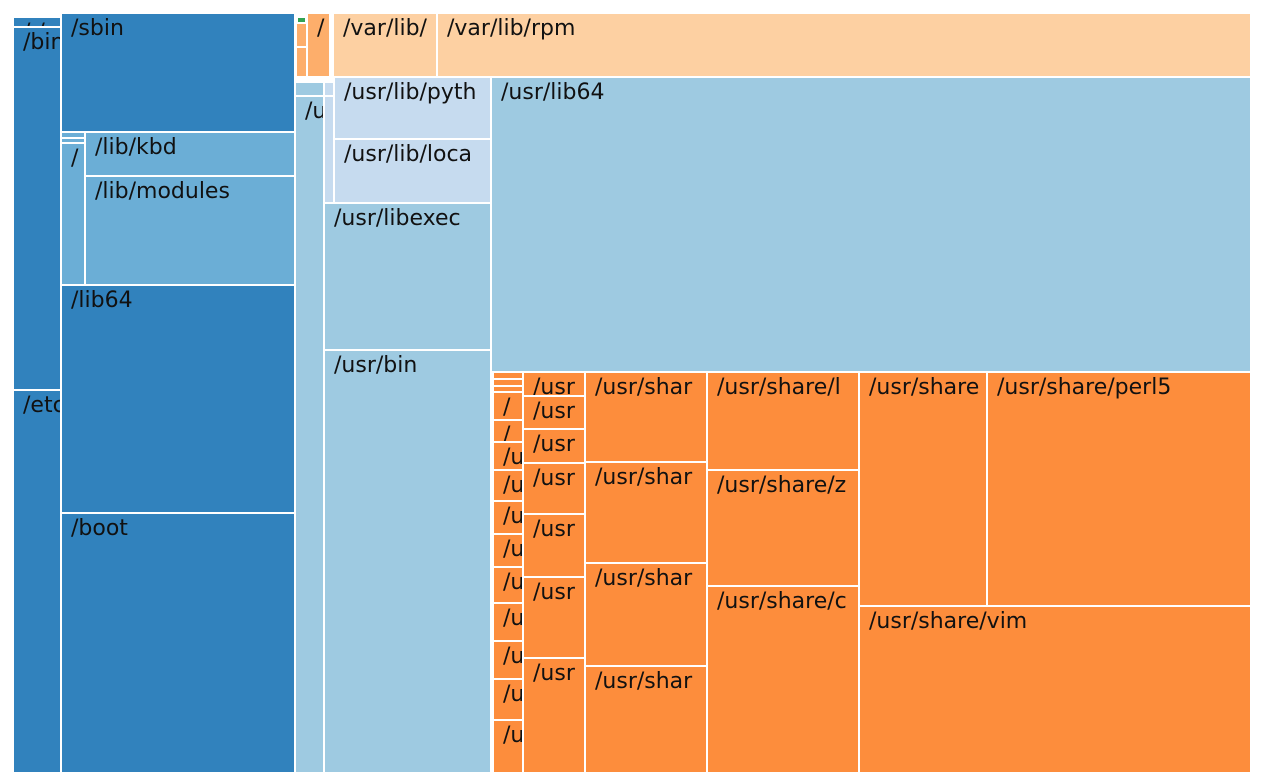  What do you see at coordinates (924, 387) in the screenshot?
I see `cell-label: /usr/share` at bounding box center [924, 387].